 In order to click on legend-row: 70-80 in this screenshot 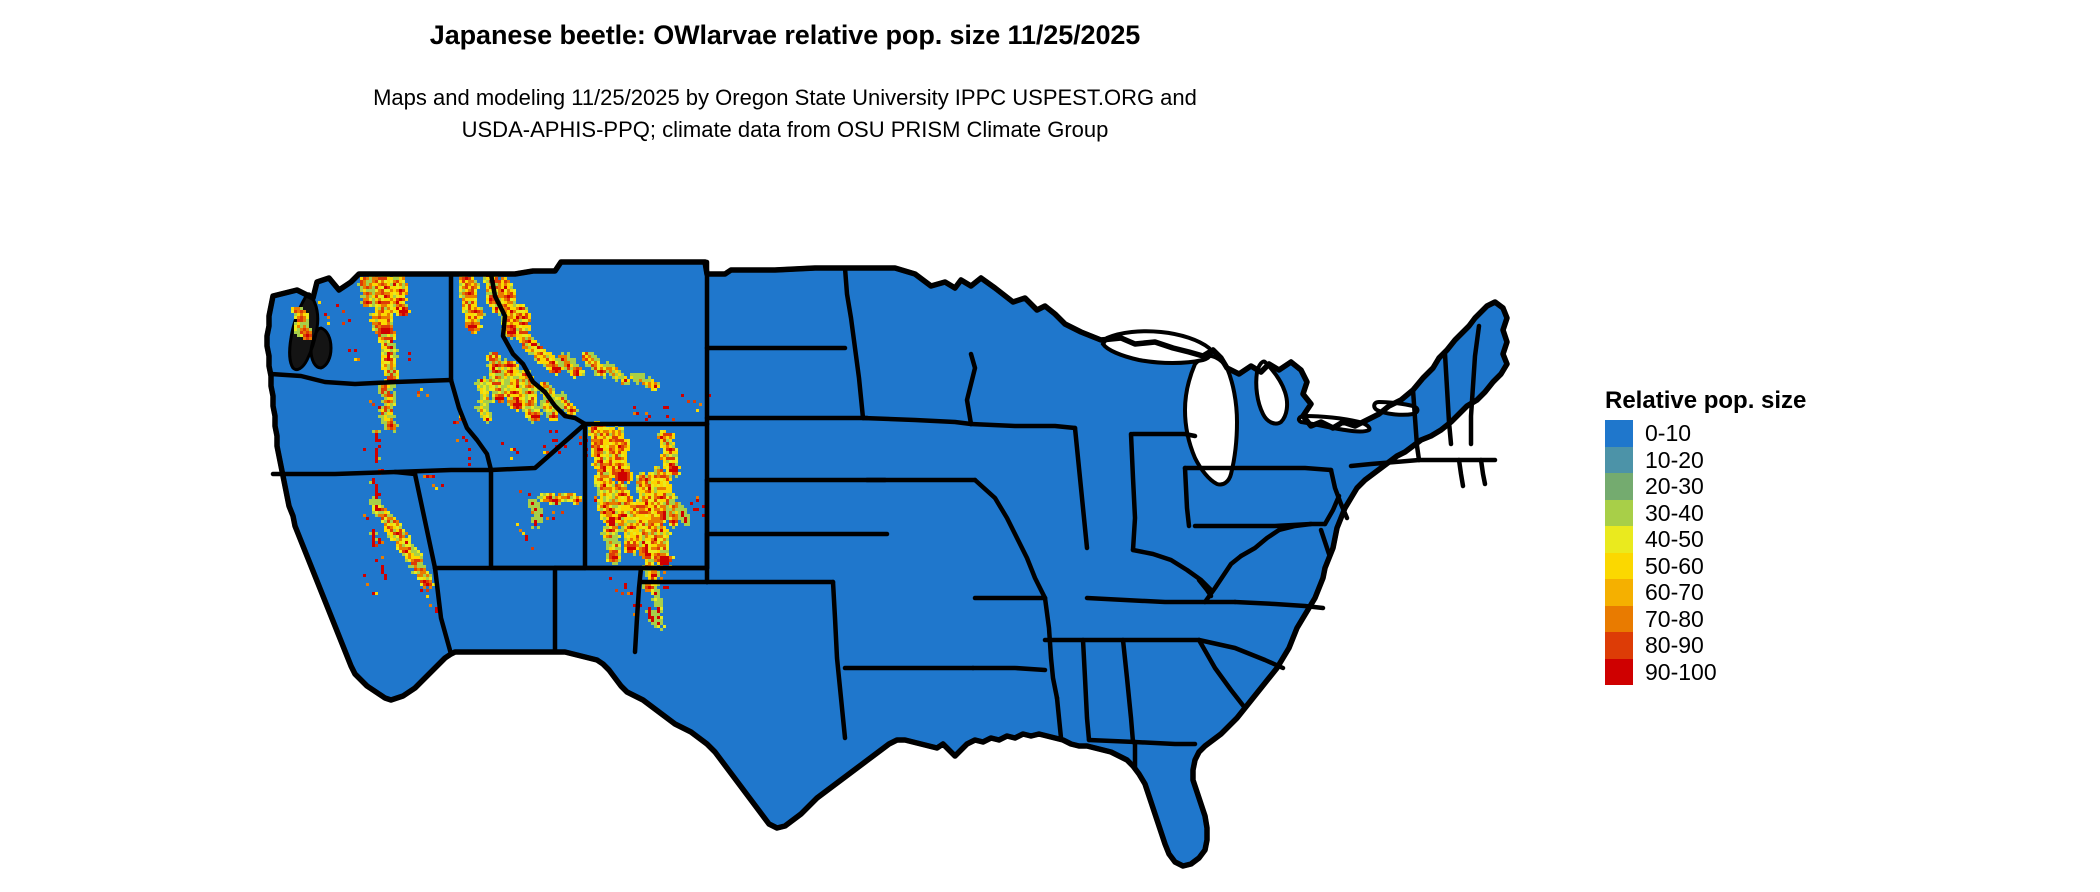, I will do `click(1705, 618)`.